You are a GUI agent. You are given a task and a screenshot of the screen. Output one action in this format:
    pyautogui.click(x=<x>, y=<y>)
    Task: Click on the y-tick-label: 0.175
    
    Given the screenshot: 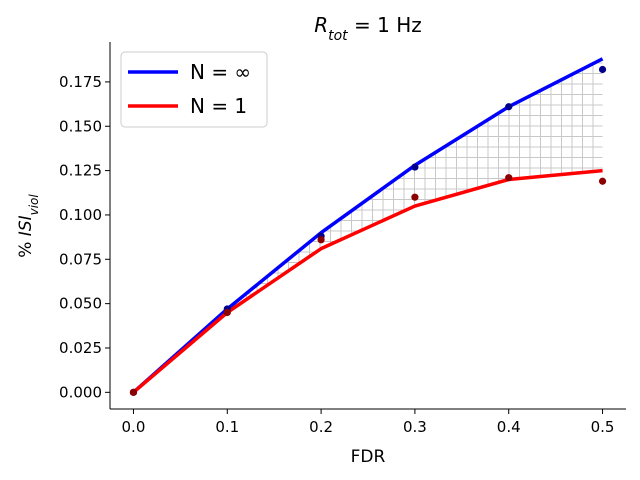 What is the action you would take?
    pyautogui.click(x=80, y=82)
    